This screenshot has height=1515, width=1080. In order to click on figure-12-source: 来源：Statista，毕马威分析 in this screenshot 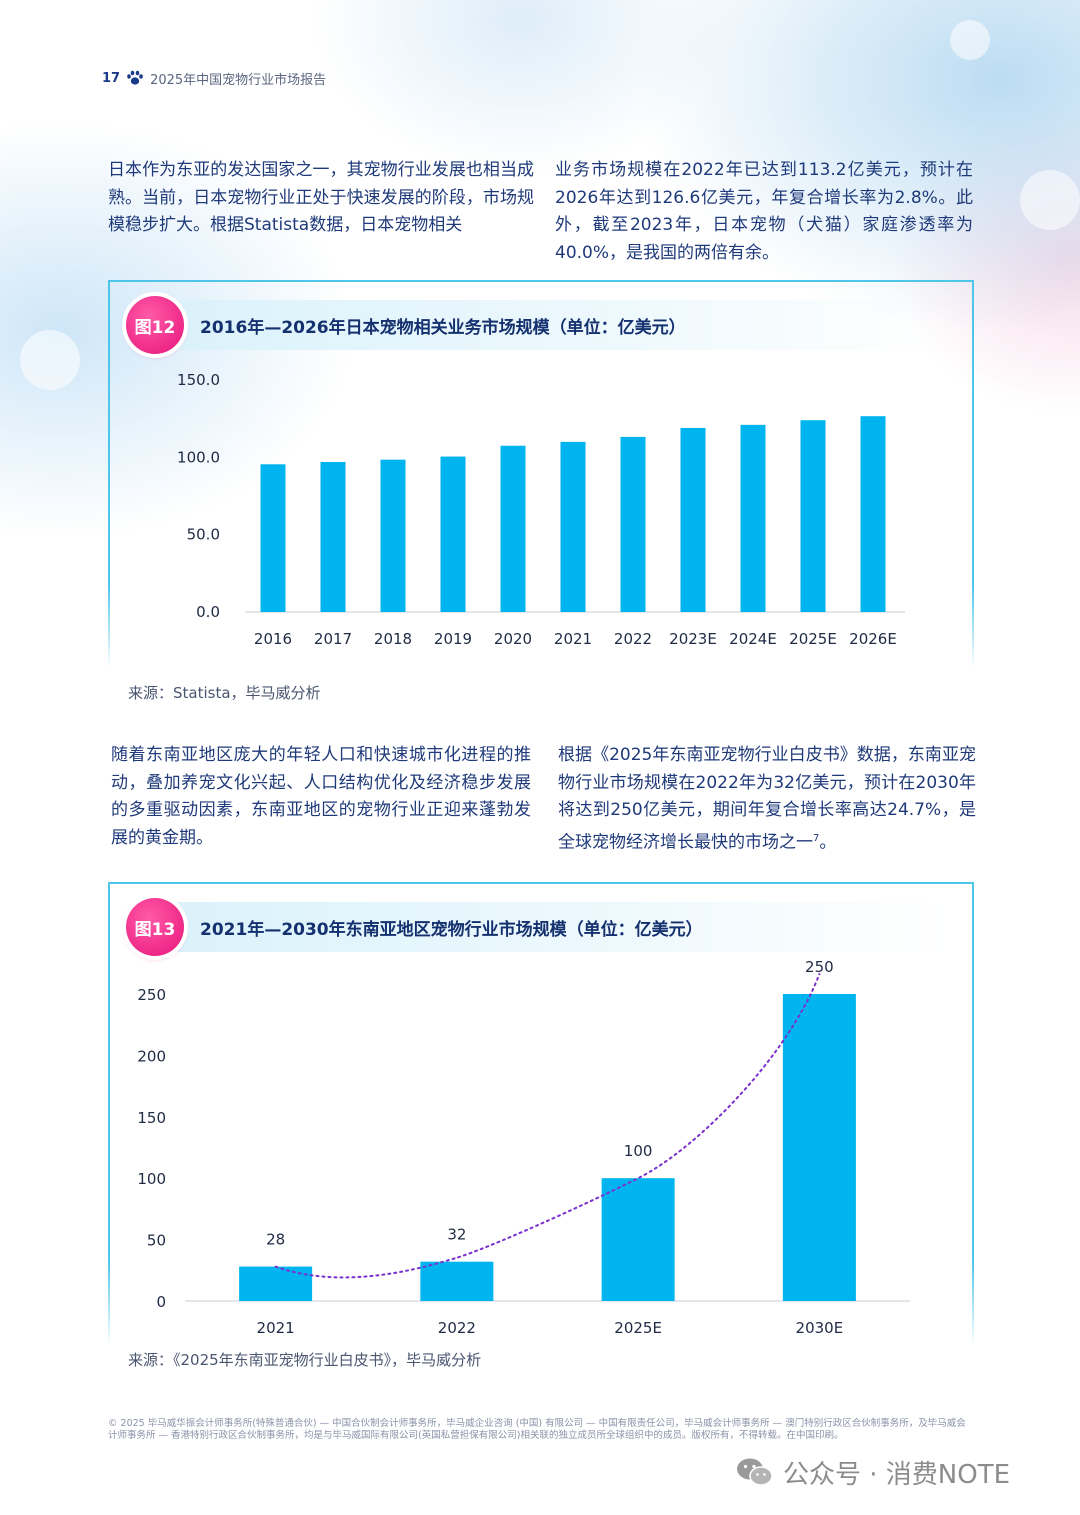, I will do `click(224, 693)`.